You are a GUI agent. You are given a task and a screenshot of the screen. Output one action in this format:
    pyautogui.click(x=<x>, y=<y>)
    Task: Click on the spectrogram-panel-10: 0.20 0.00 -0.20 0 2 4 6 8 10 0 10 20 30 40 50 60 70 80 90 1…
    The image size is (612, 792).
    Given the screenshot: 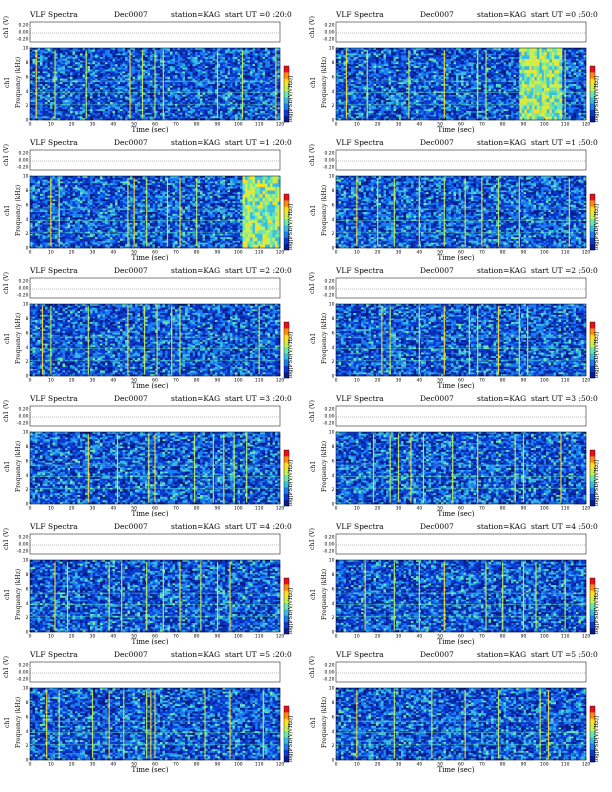 What is the action you would take?
    pyautogui.click(x=456, y=583)
    